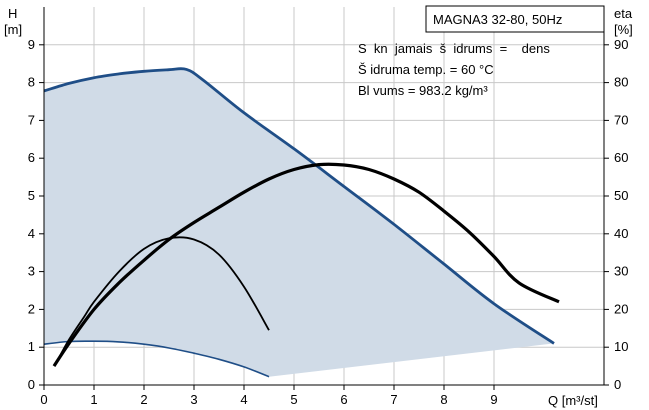 This screenshot has height=410, width=649. Describe the element at coordinates (621, 44) in the screenshot. I see `y-right-tick-label: 90` at that location.